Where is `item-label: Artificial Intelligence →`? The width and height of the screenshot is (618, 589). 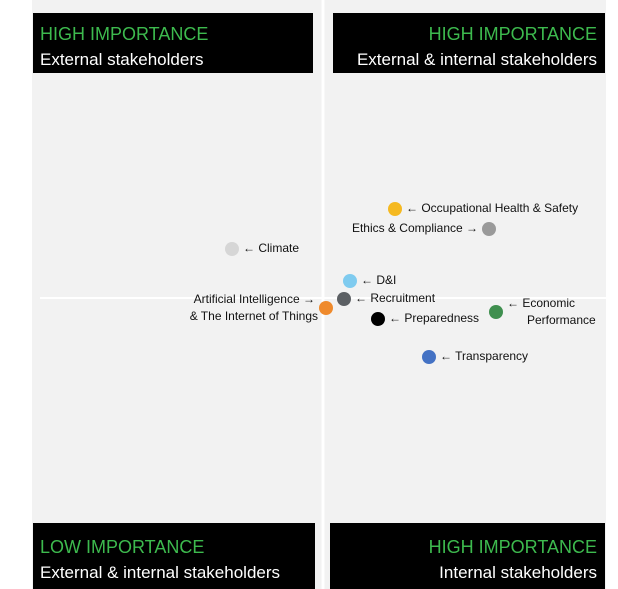 item-label: Artificial Intelligence → is located at coordinates (254, 299).